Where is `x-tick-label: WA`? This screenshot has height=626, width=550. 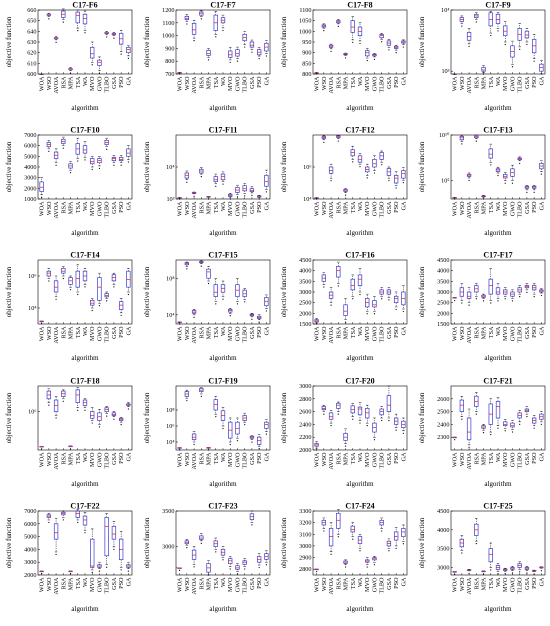
x-tick-label: WA is located at coordinates (222, 81).